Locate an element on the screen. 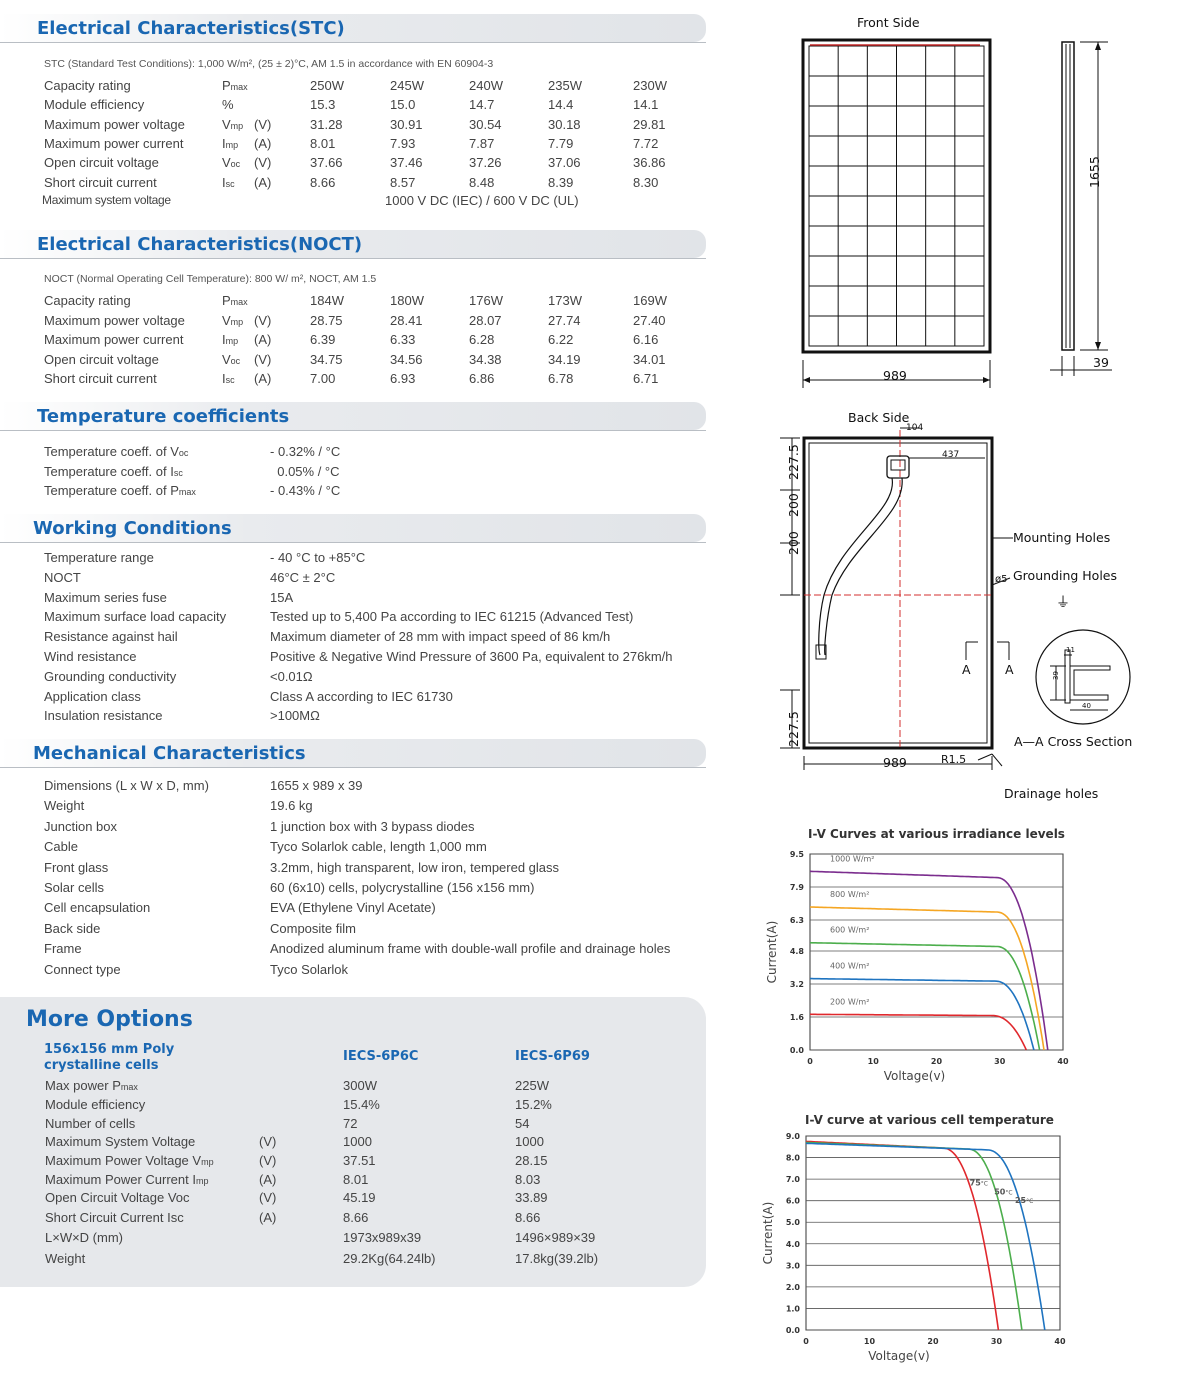 This screenshot has height=1390, width=1188. stc-value: 36.86 is located at coordinates (649, 163).